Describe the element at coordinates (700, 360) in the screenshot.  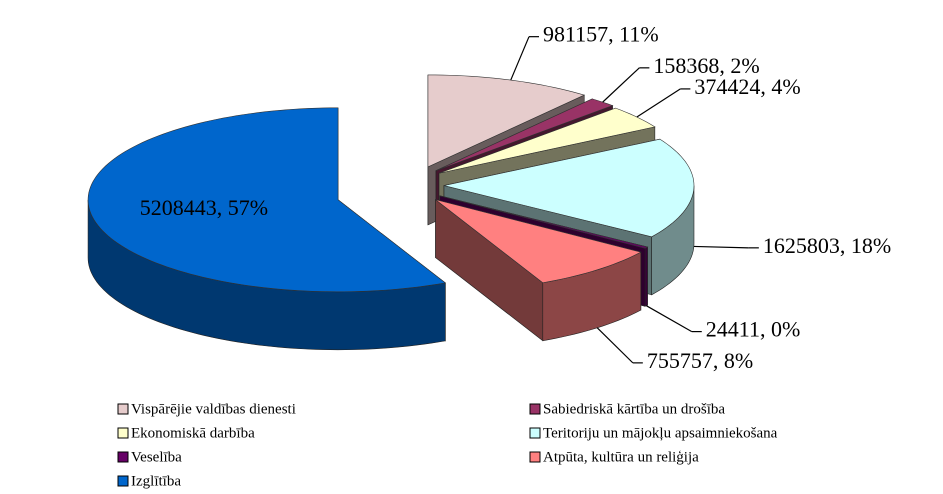
I see `value-label: 755757, 8%` at that location.